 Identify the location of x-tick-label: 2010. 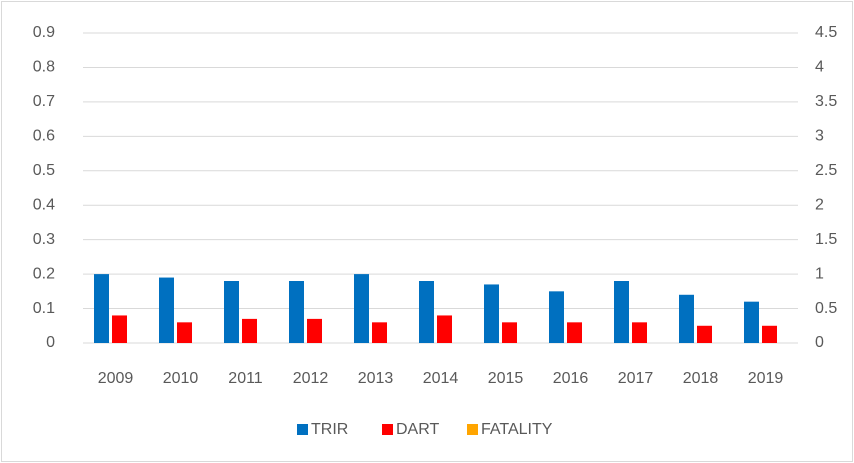
(181, 378).